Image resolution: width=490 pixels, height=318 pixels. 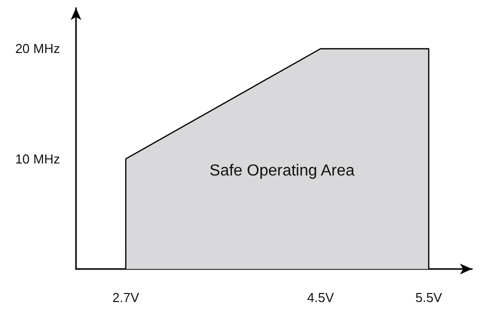 I want to click on x-tick-label: 5.5V, so click(x=428, y=297).